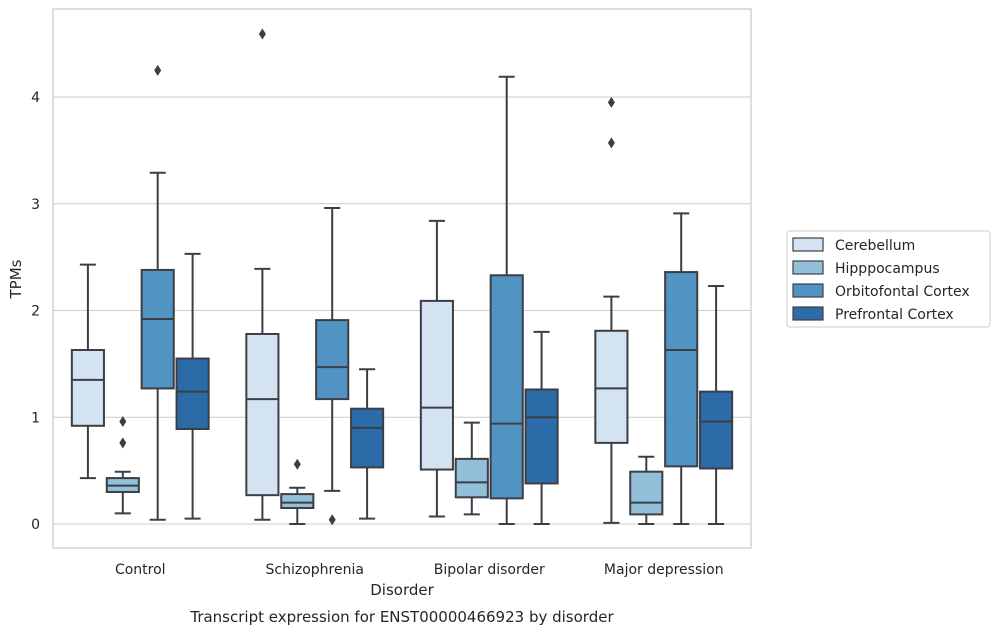 Image resolution: width=999 pixels, height=634 pixels. I want to click on x-tick-label: Schizophrenia, so click(315, 570).